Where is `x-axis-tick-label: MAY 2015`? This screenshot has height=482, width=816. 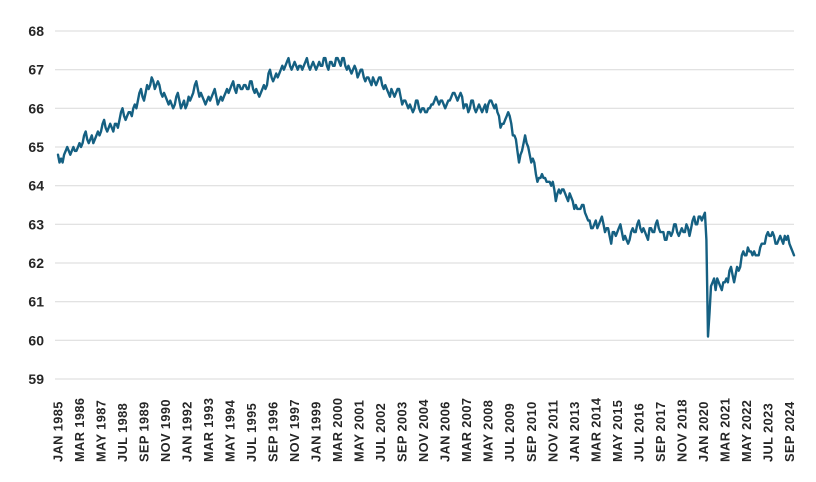
x-axis-tick-label: MAY 2015 is located at coordinates (617, 431).